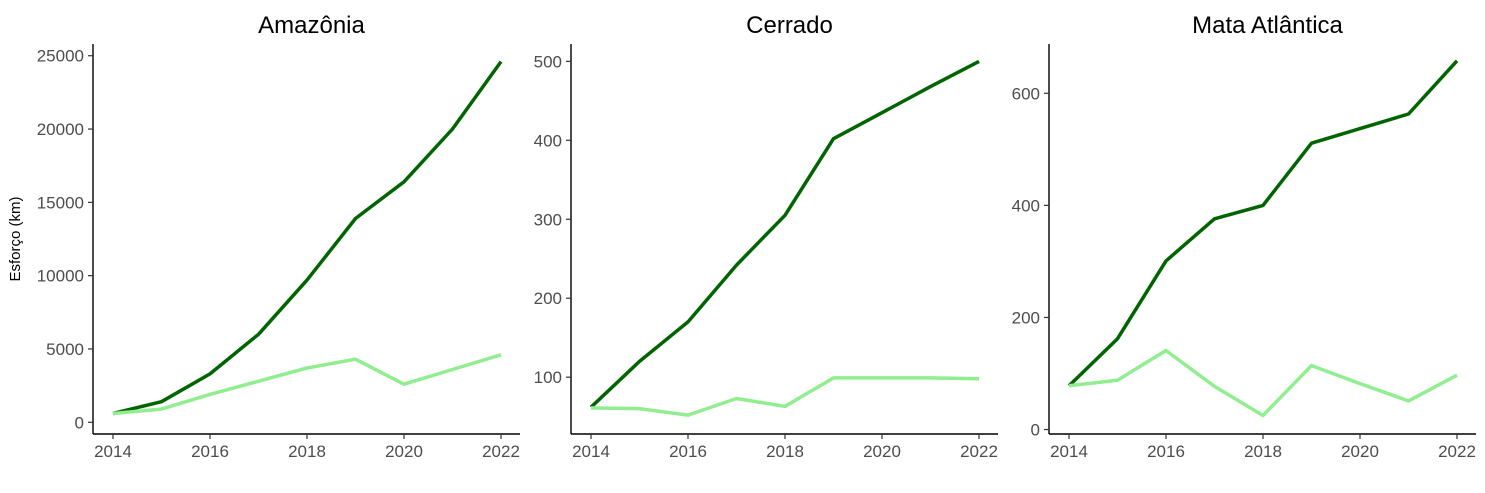 Image resolution: width=1485 pixels, height=493 pixels. Describe the element at coordinates (60, 276) in the screenshot. I see `y-tick-label: 10000` at that location.